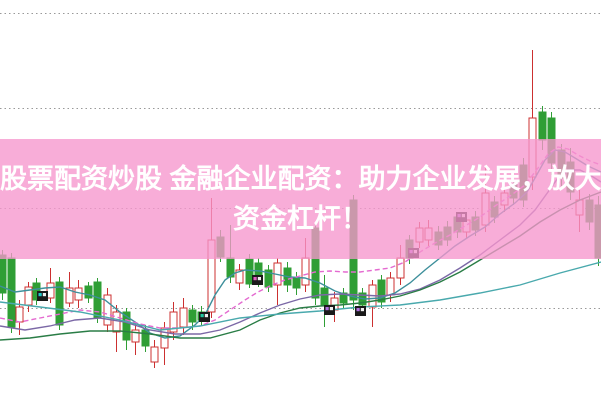  I want to click on promo-banner-text-line1: 股票配资炒股 金融企业配资：助力企业发展，放大, so click(300, 179).